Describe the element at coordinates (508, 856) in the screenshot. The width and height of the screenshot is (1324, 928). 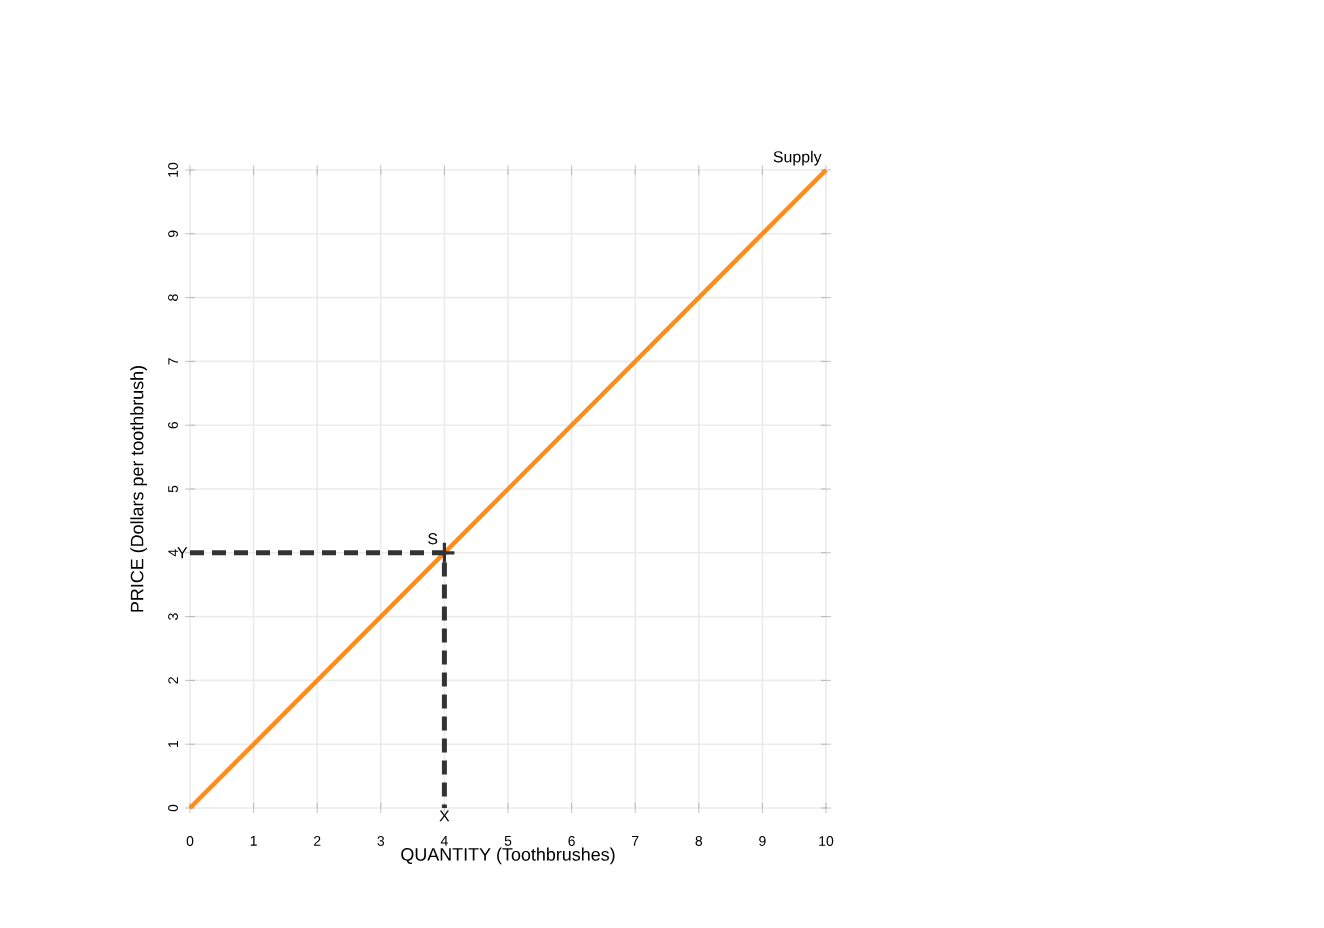
I see `x-axis-title: QUANTITY (Toothbrushes)` at that location.